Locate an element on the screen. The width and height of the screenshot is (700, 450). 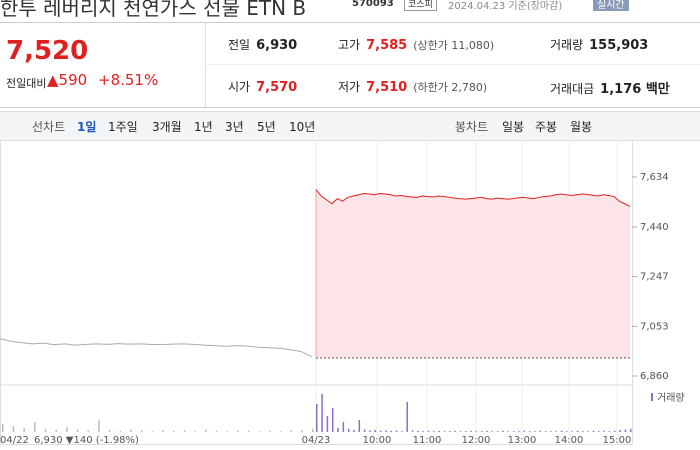
tab-label: 봉차트 is located at coordinates (472, 127).